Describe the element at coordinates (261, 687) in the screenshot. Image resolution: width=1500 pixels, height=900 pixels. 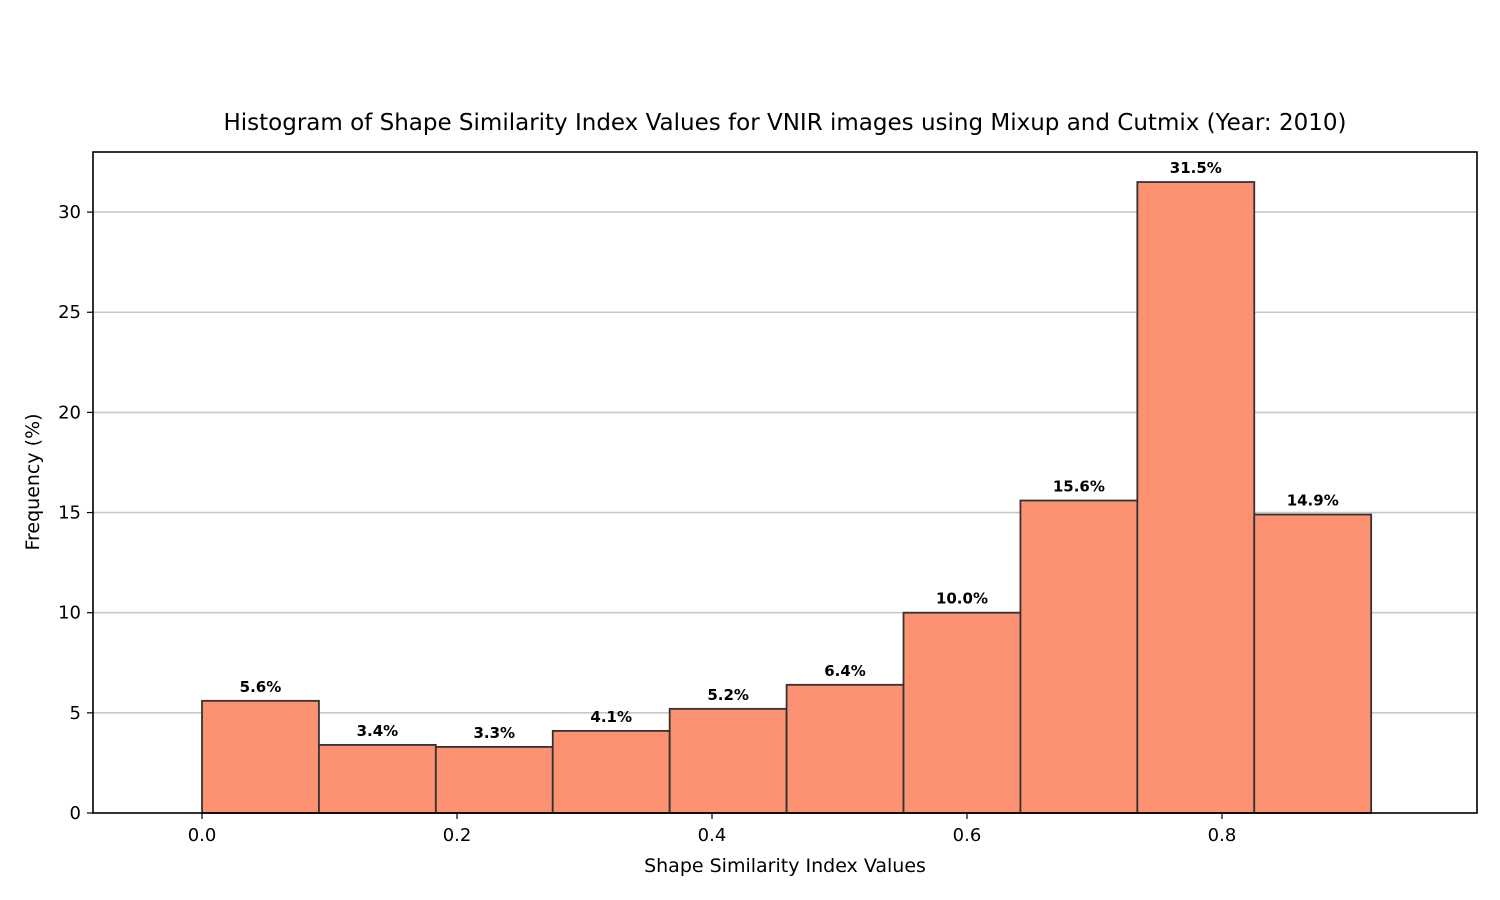
I see `bar-value-label: 5.6%` at that location.